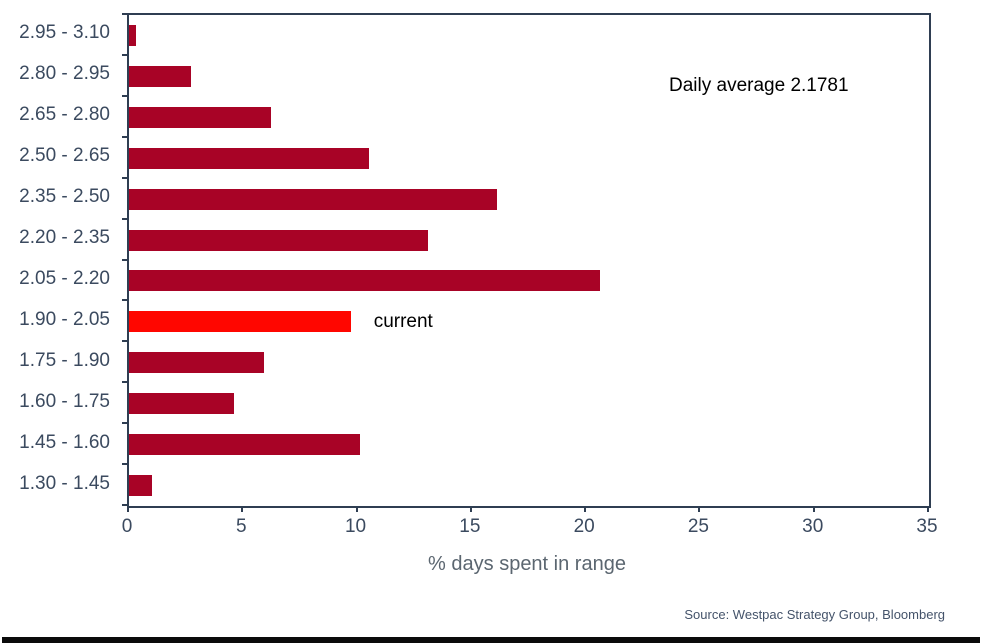  I want to click on y-axis-label: 2.65 - 2.80, so click(64, 115).